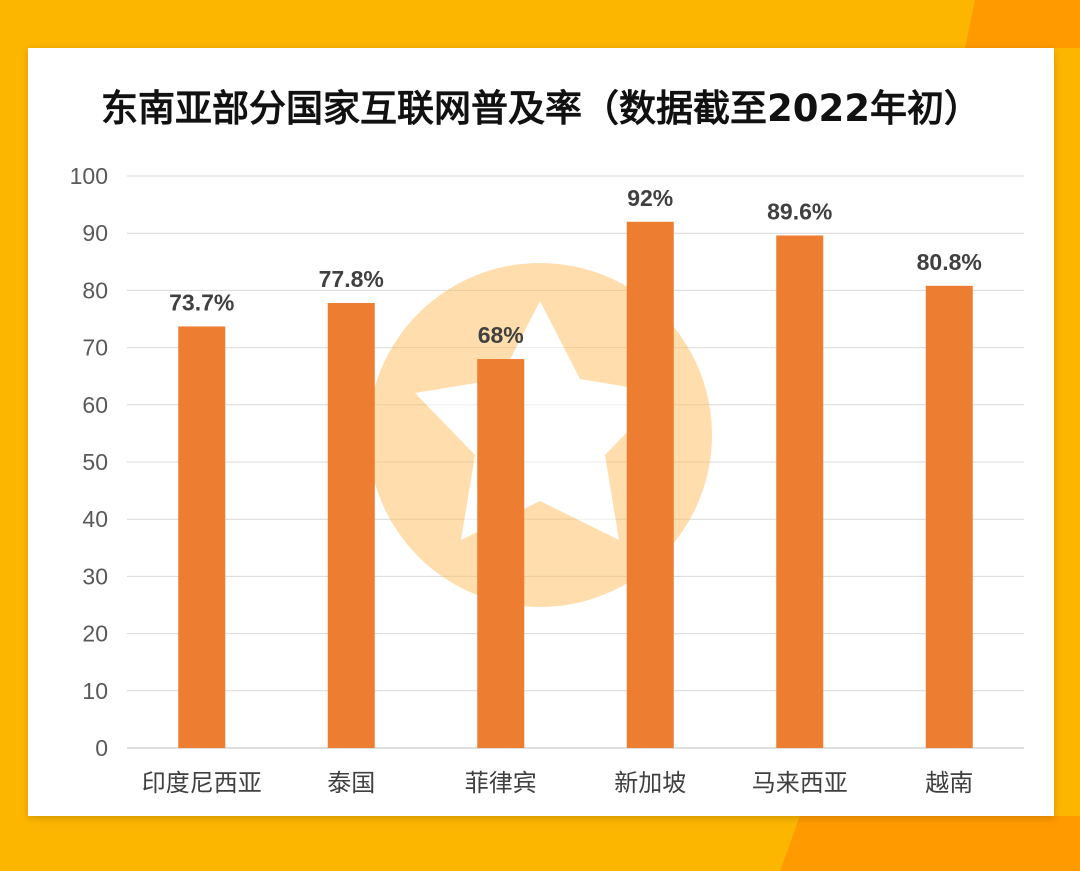 The height and width of the screenshot is (871, 1080). I want to click on data-label: 73.7%, so click(201, 302).